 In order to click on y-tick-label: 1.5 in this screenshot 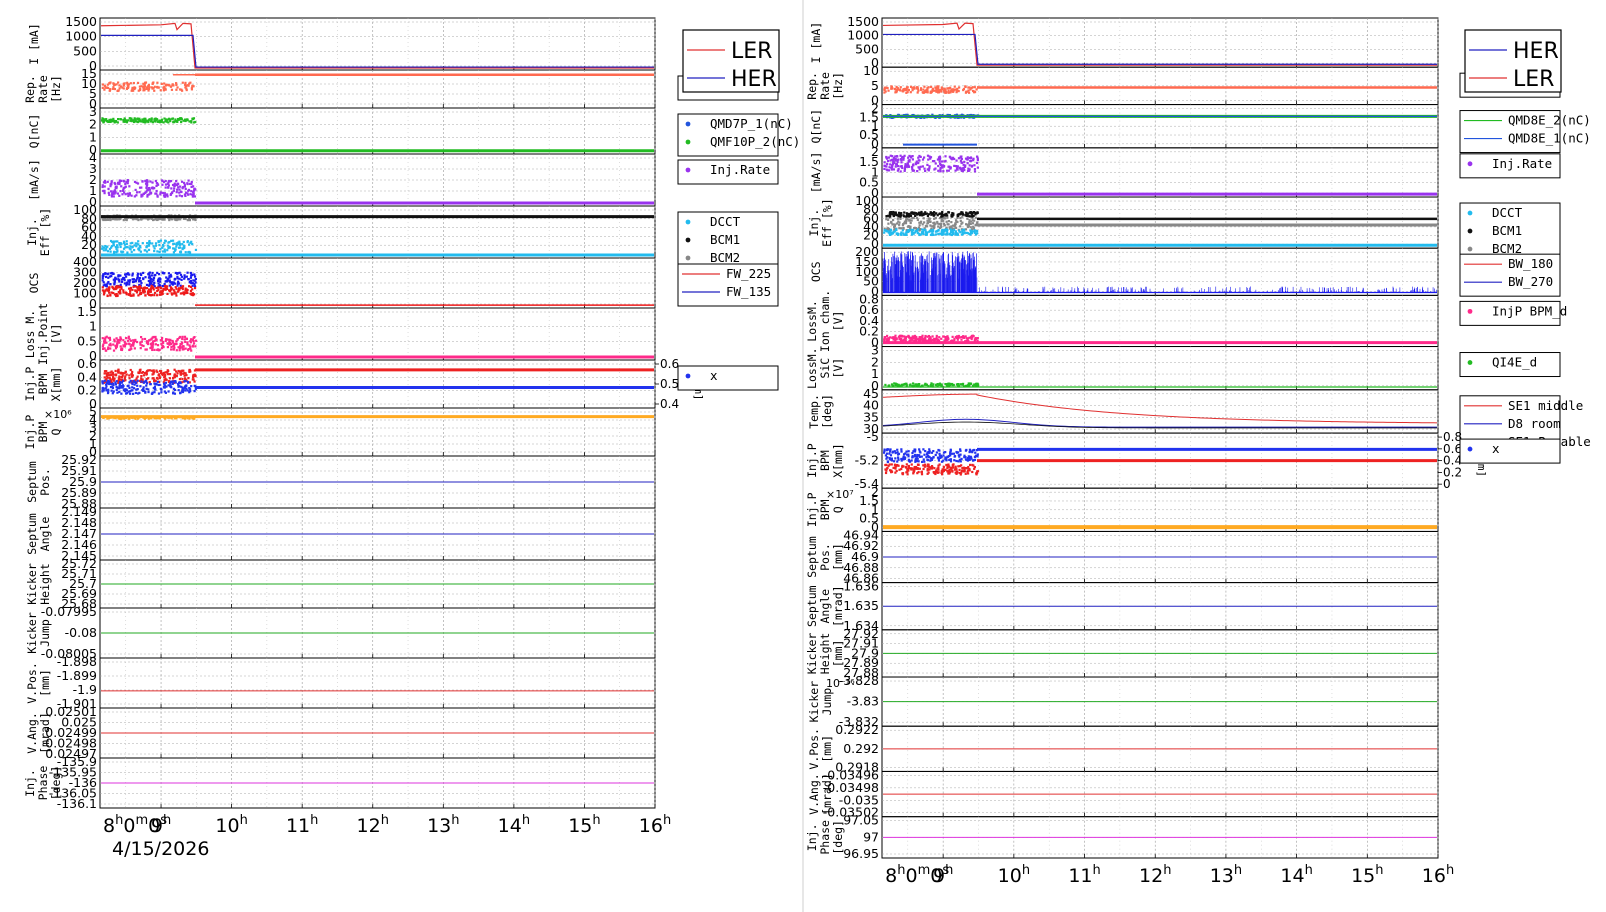, I will do `click(869, 161)`.